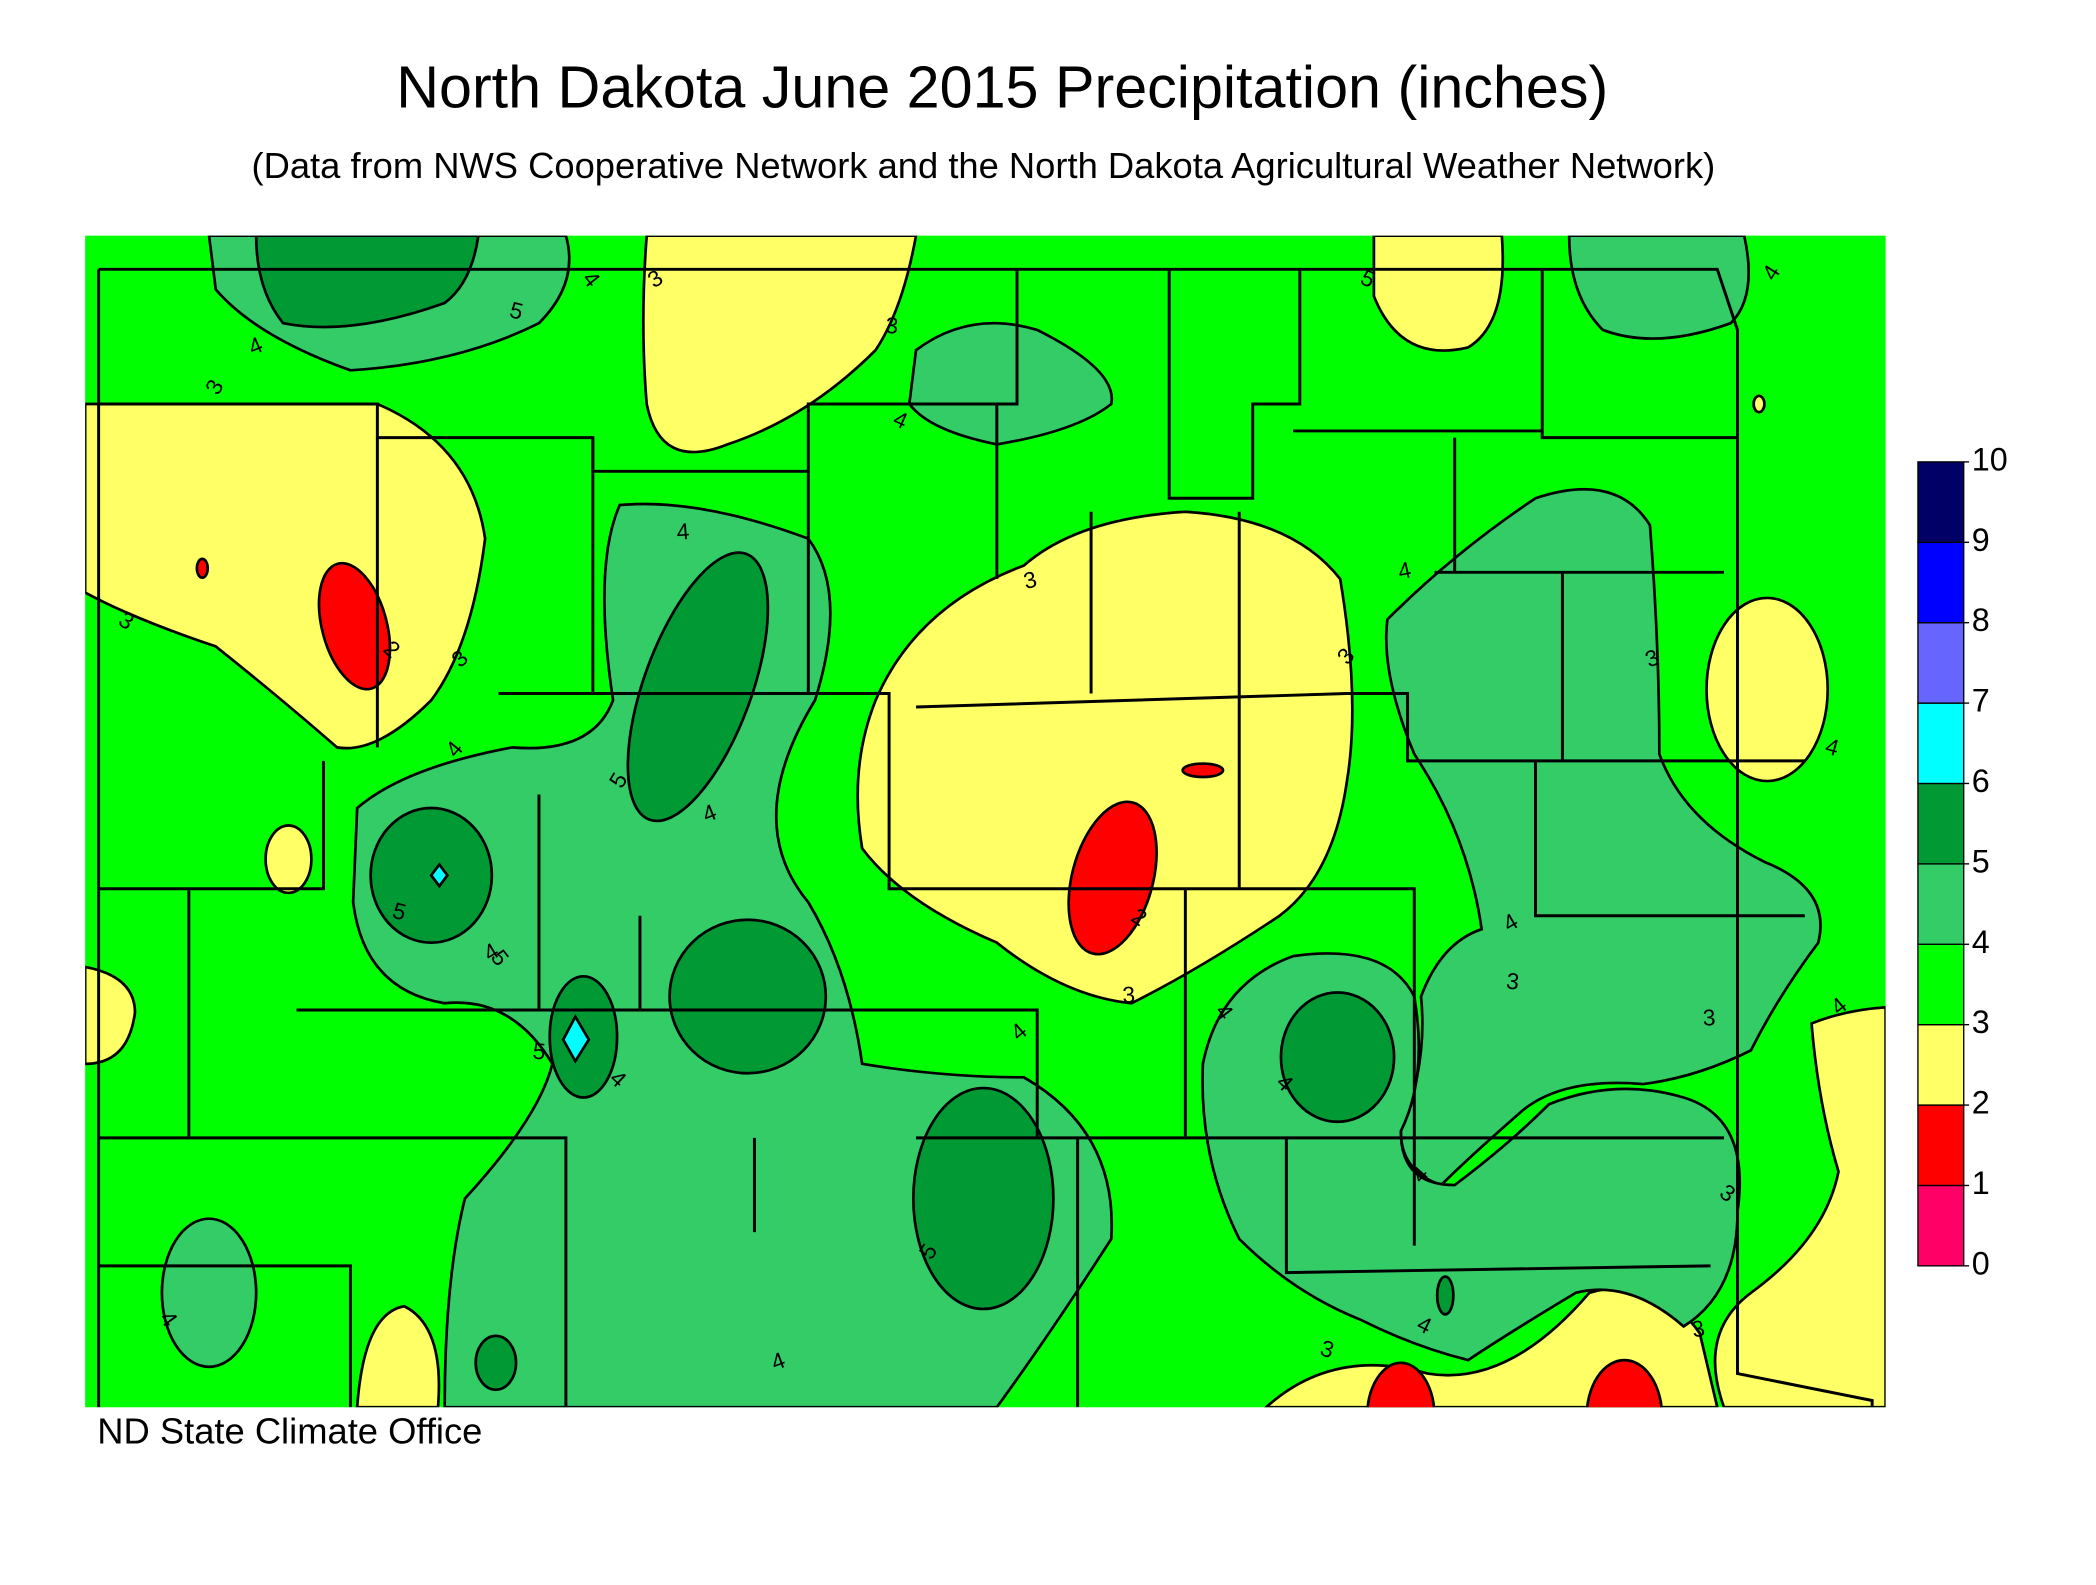 The image size is (2096, 1585). What do you see at coordinates (1981, 540) in the screenshot?
I see `colorbar-label: 9` at bounding box center [1981, 540].